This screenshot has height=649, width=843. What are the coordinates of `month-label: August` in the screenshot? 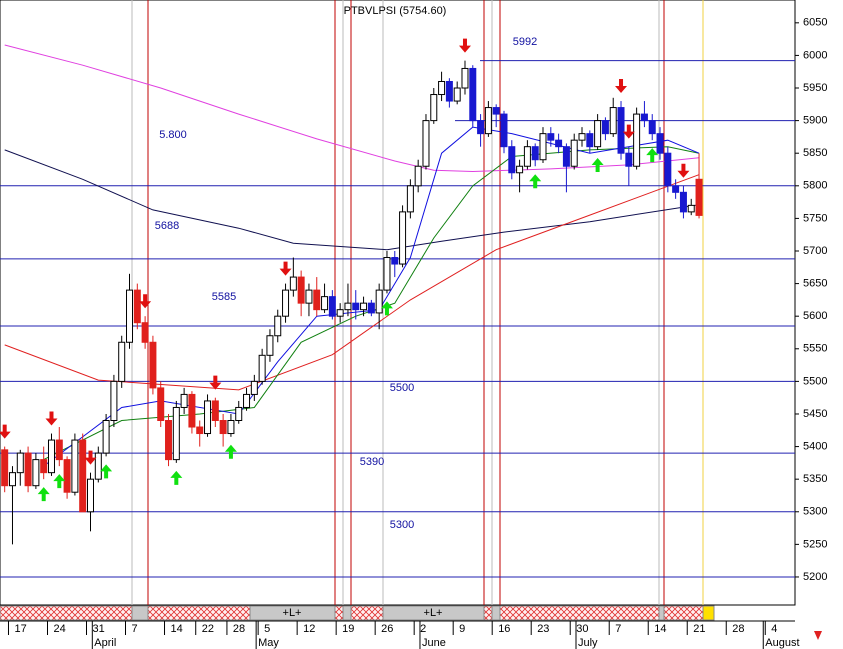 It's located at (782, 643).